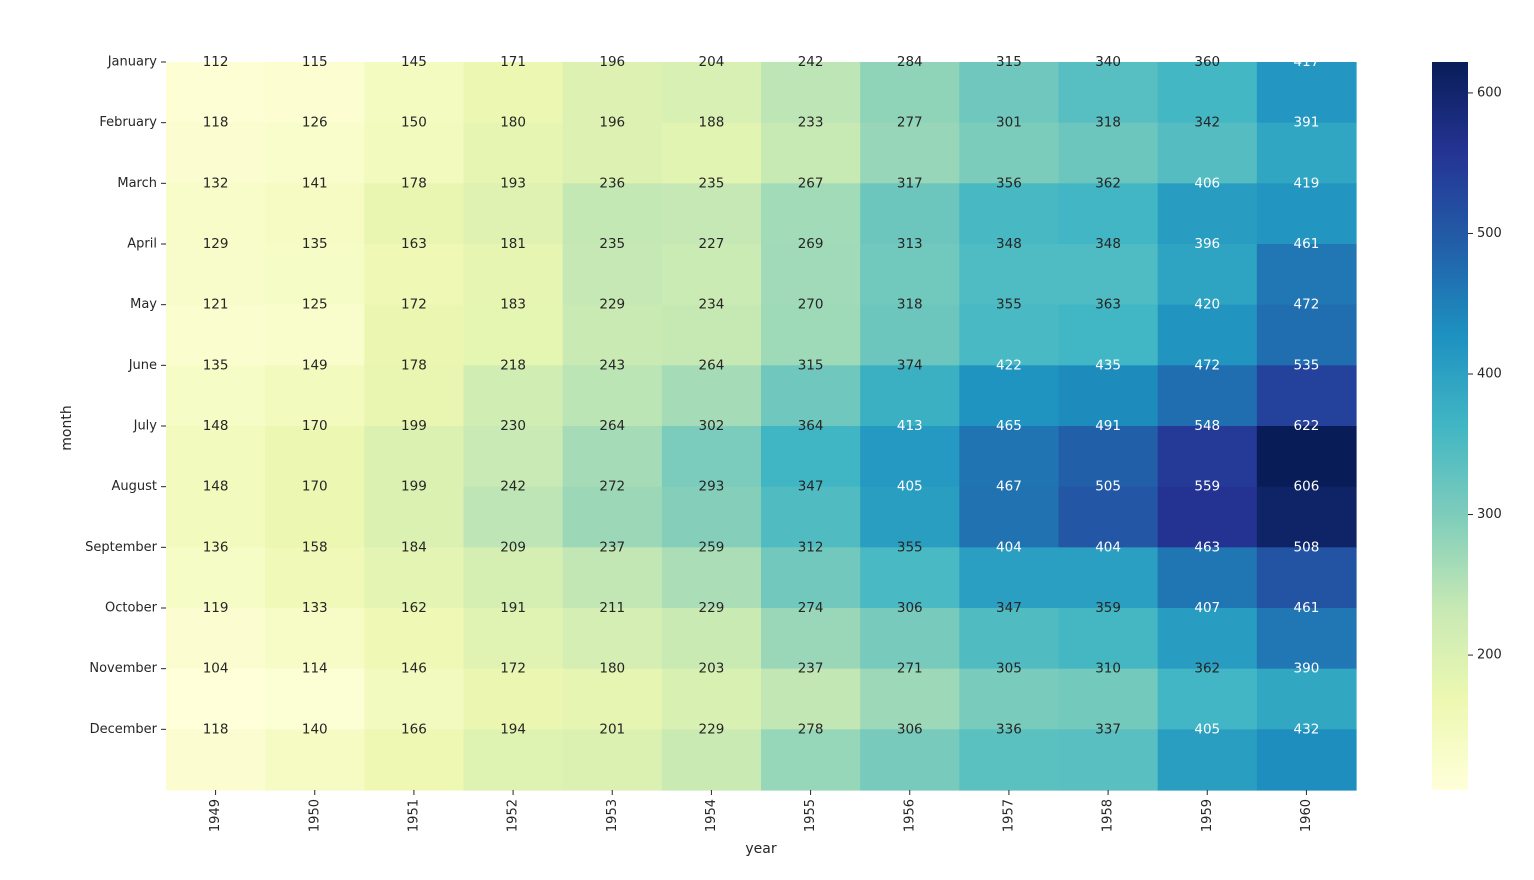 This screenshot has width=1534, height=880. Describe the element at coordinates (513, 729) in the screenshot. I see `cell-value-label: 194` at that location.